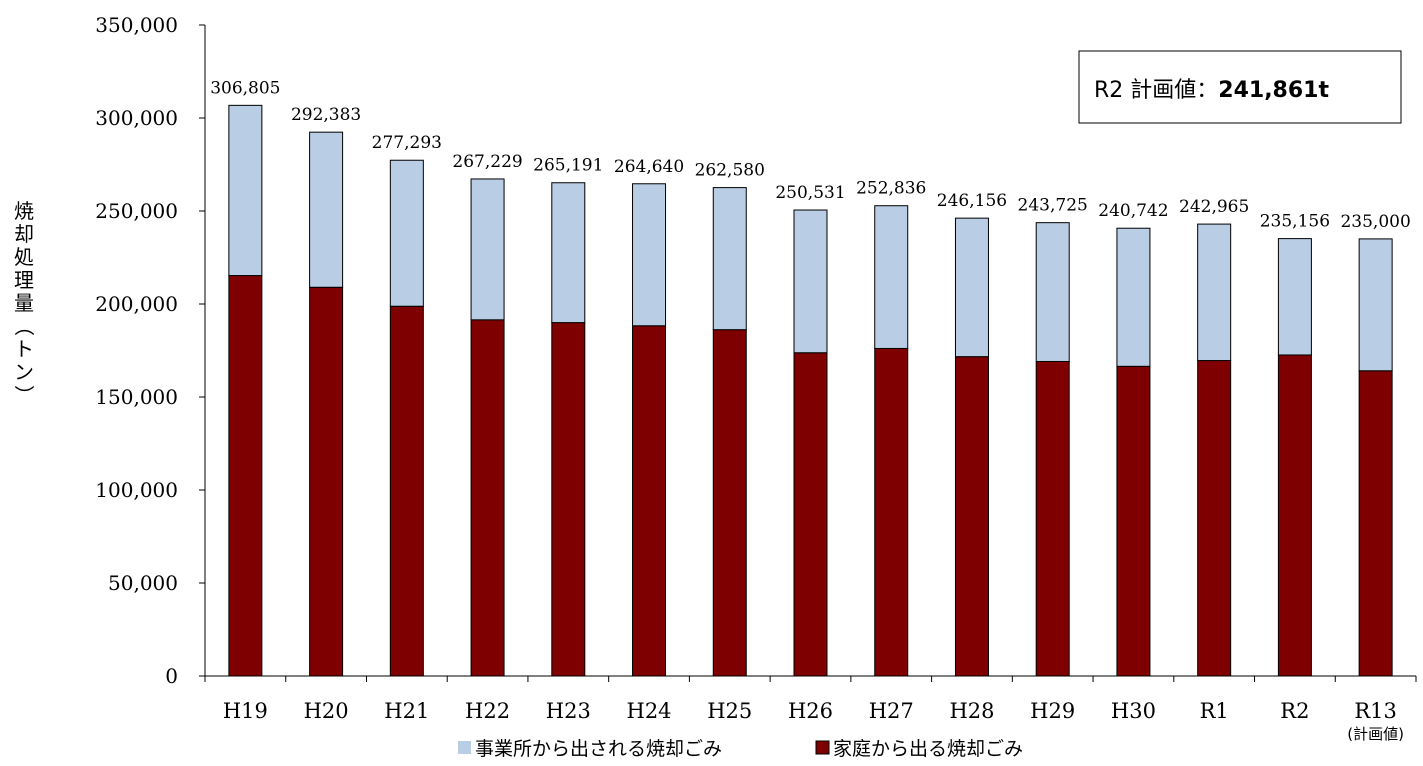 This screenshot has height=766, width=1423. What do you see at coordinates (891, 277) in the screenshot?
I see `bar-business-H27` at bounding box center [891, 277].